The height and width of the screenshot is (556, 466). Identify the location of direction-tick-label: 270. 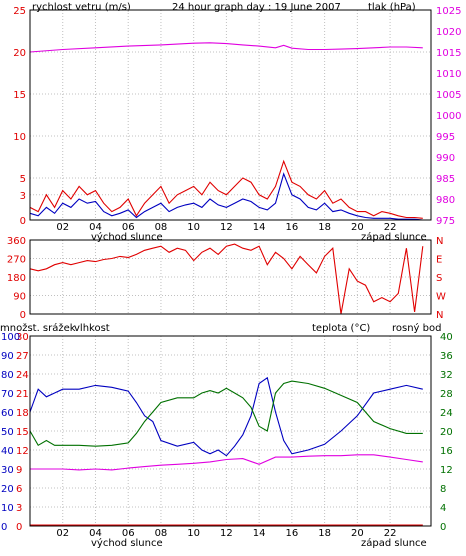
(16, 260).